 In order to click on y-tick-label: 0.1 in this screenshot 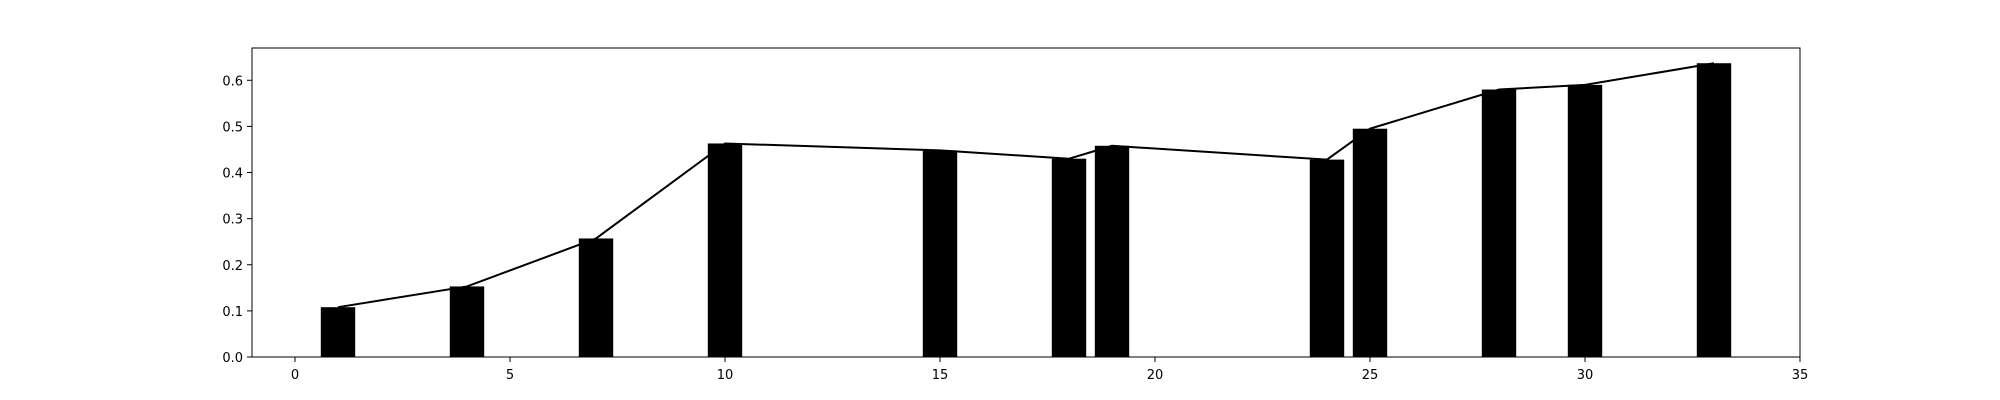, I will do `click(232, 312)`.